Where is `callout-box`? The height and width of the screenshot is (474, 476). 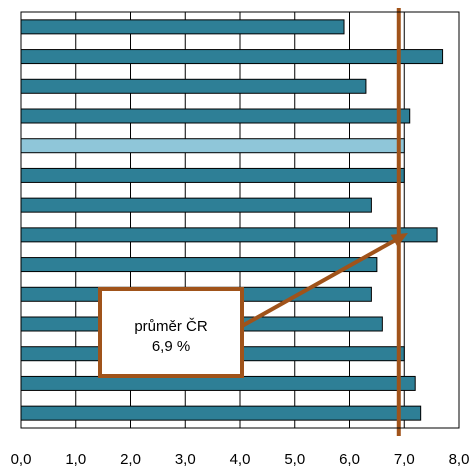 callout-box is located at coordinates (171, 332).